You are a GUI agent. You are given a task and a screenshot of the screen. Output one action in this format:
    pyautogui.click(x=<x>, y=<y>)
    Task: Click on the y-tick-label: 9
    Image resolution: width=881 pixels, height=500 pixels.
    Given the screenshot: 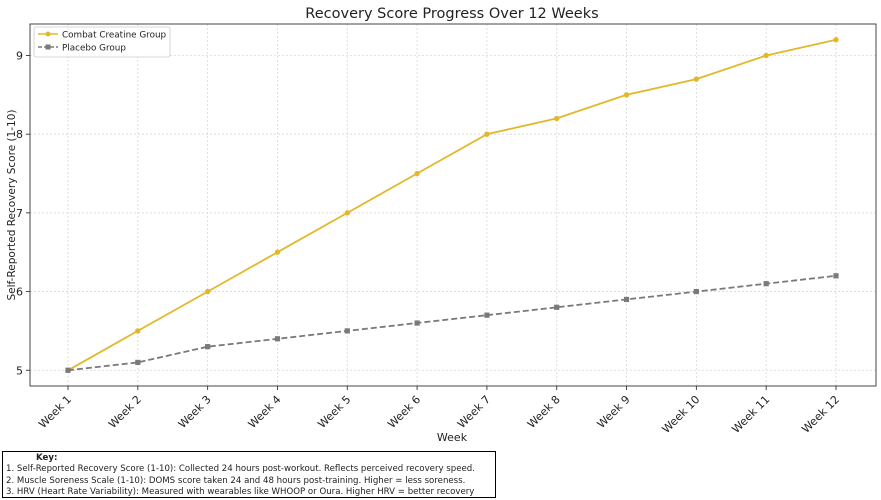 What is the action you would take?
    pyautogui.click(x=19, y=55)
    